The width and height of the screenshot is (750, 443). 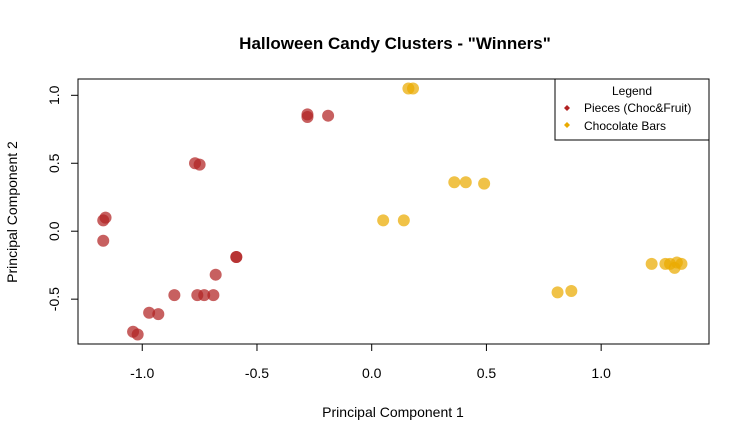 What do you see at coordinates (632, 91) in the screenshot?
I see `legend-title: Legend` at bounding box center [632, 91].